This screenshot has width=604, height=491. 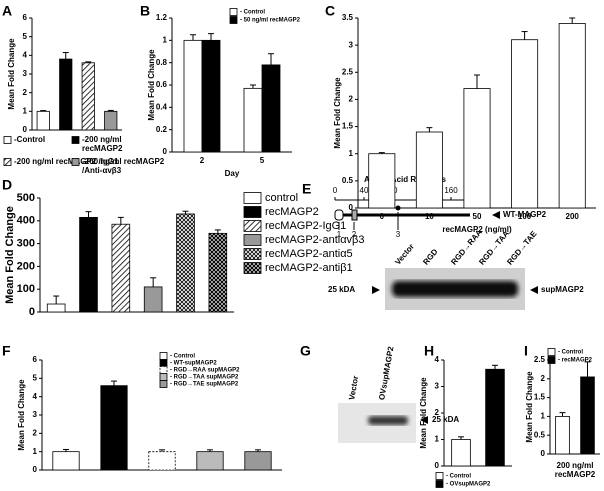 What do you see at coordinates (7, 11) in the screenshot?
I see `panel-letter: A` at bounding box center [7, 11].